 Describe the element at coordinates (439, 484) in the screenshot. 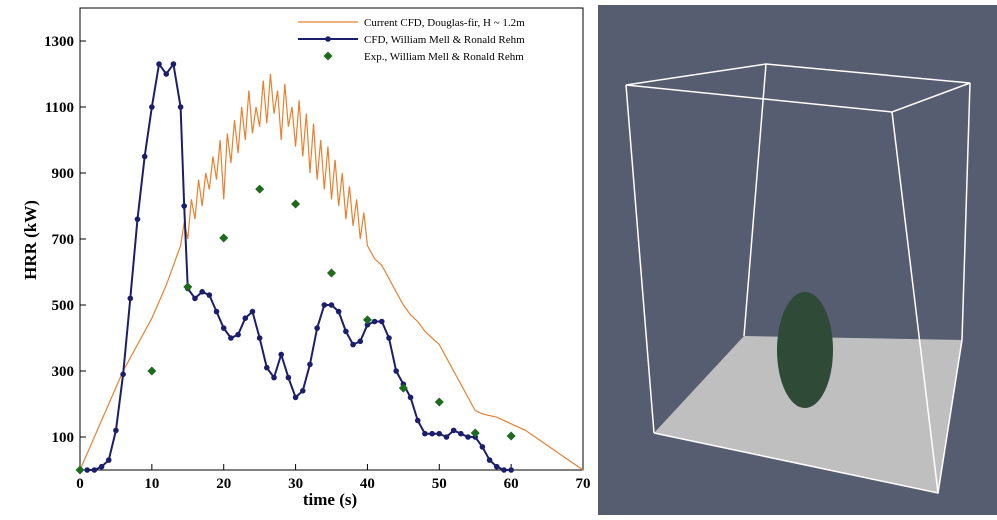

I see `x-tick-label: 50` at that location.